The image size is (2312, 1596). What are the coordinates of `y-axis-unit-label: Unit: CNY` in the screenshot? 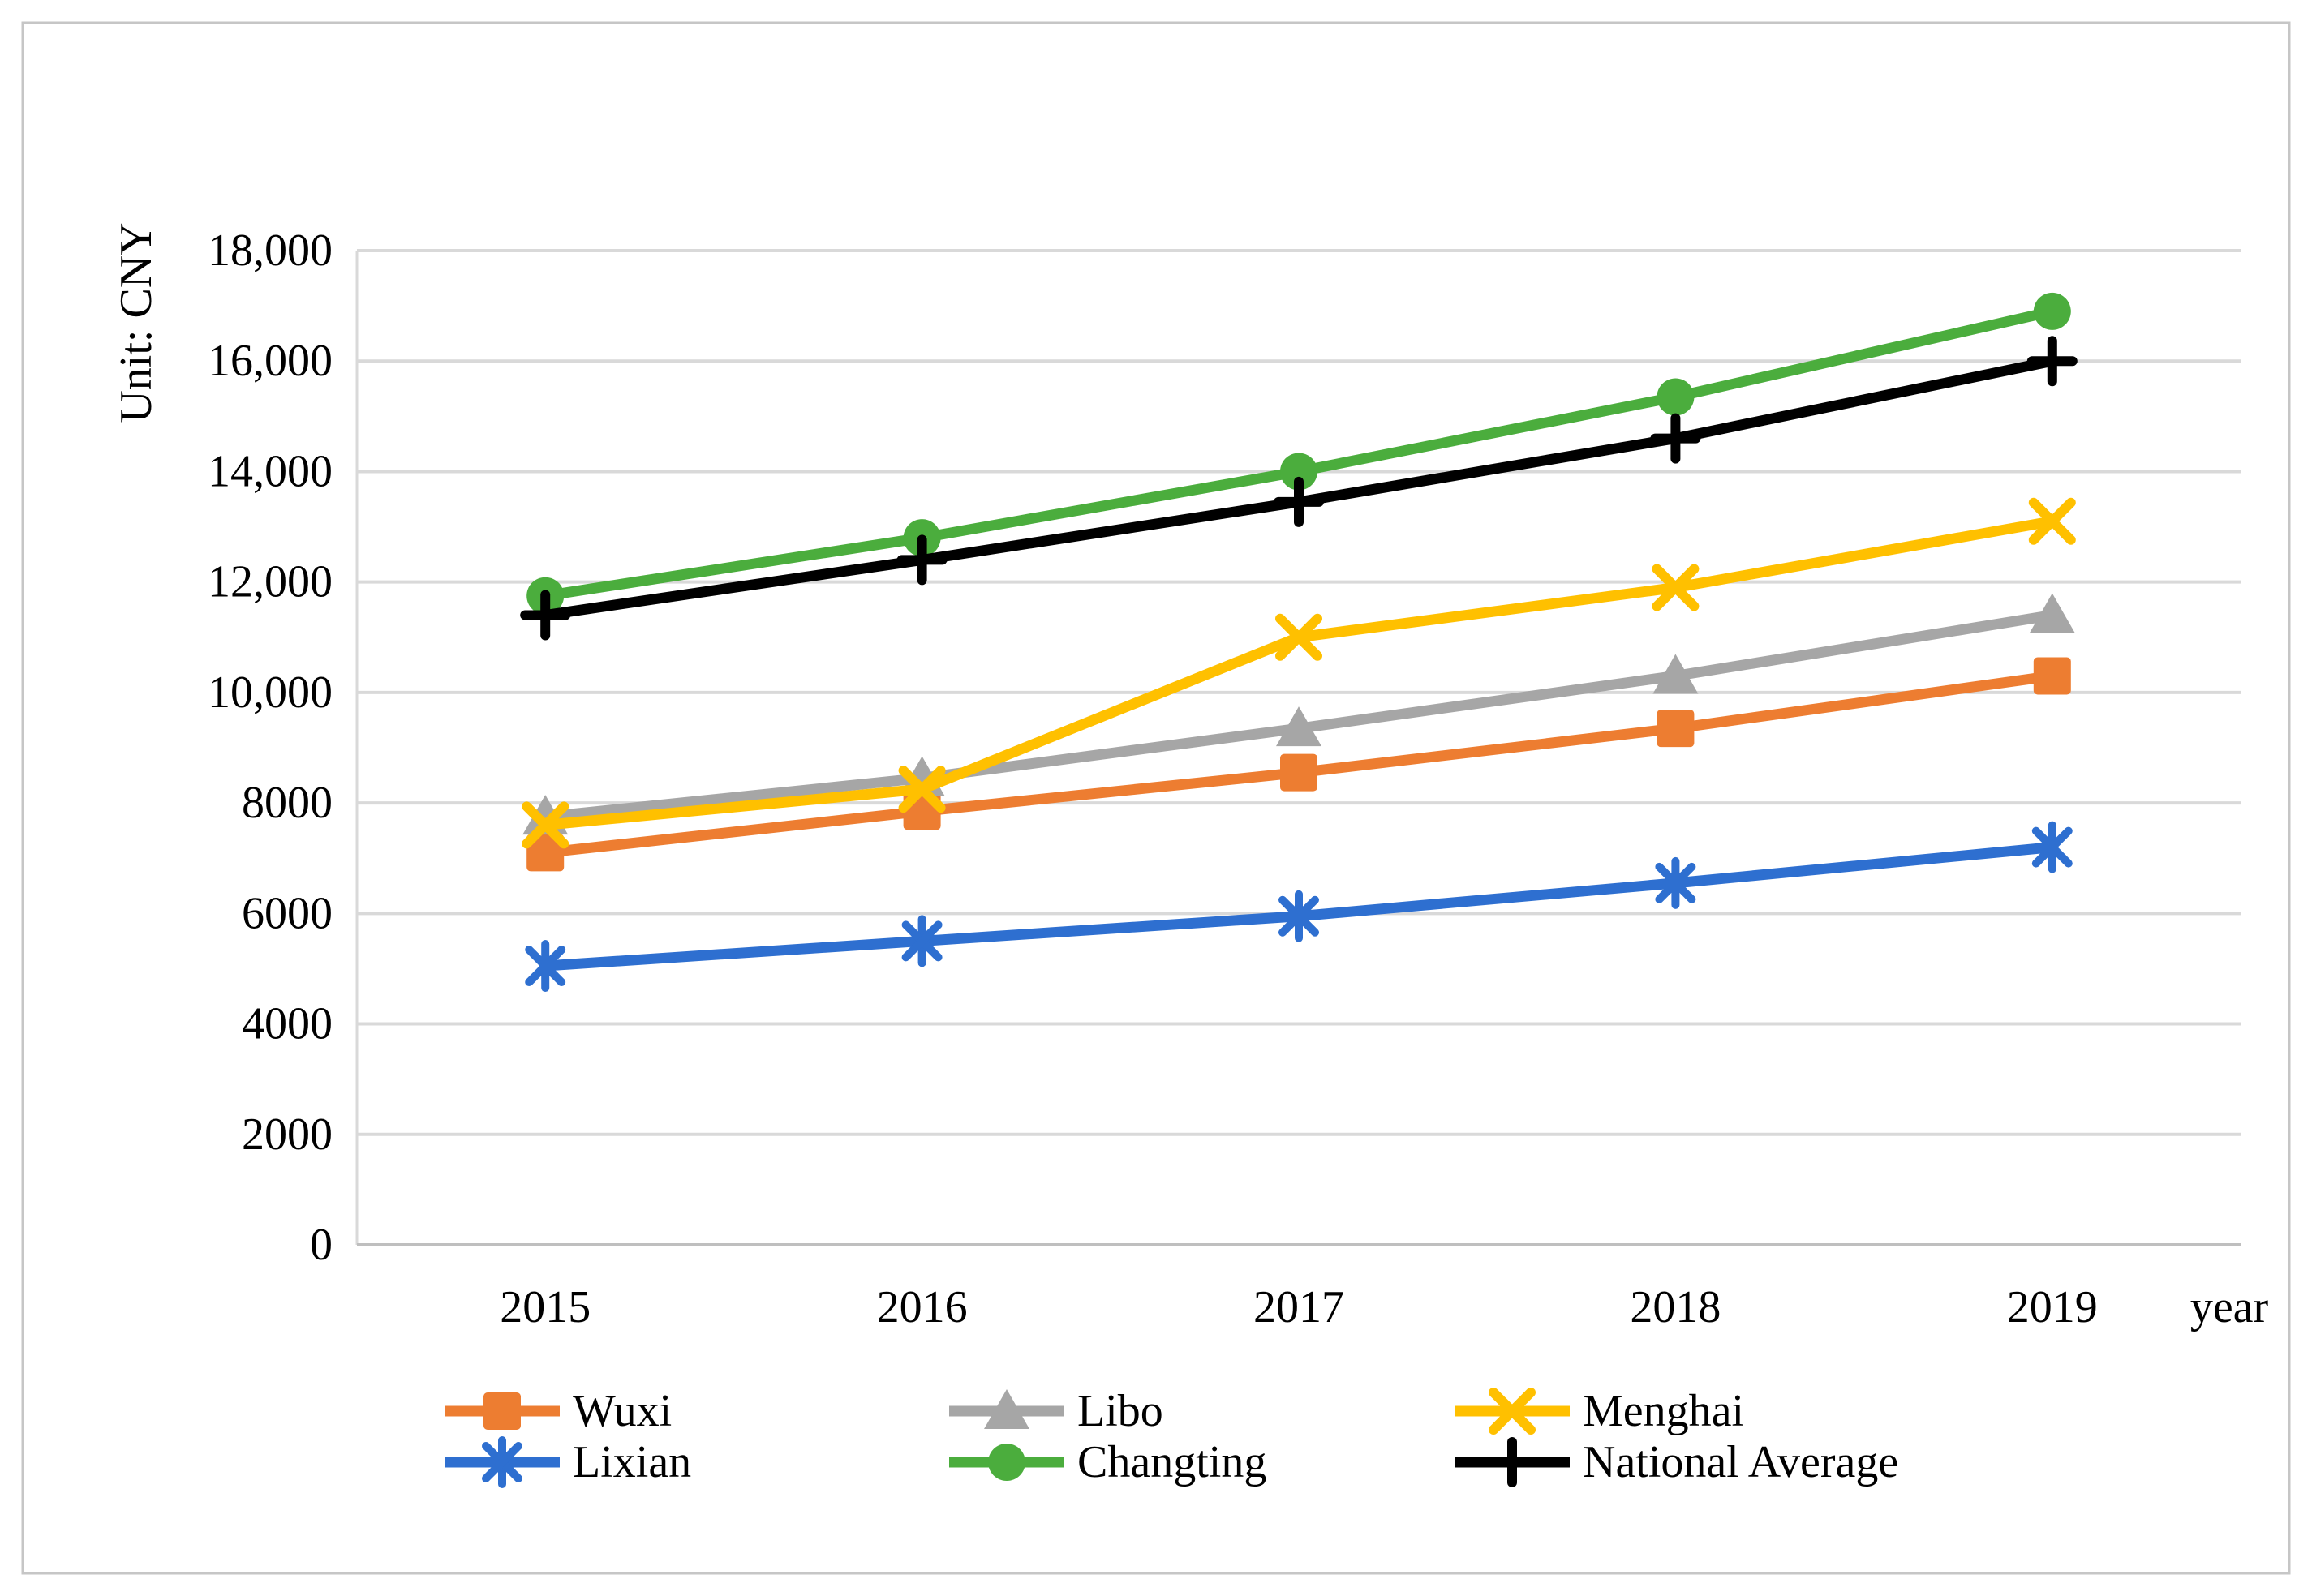 It's located at (136, 322).